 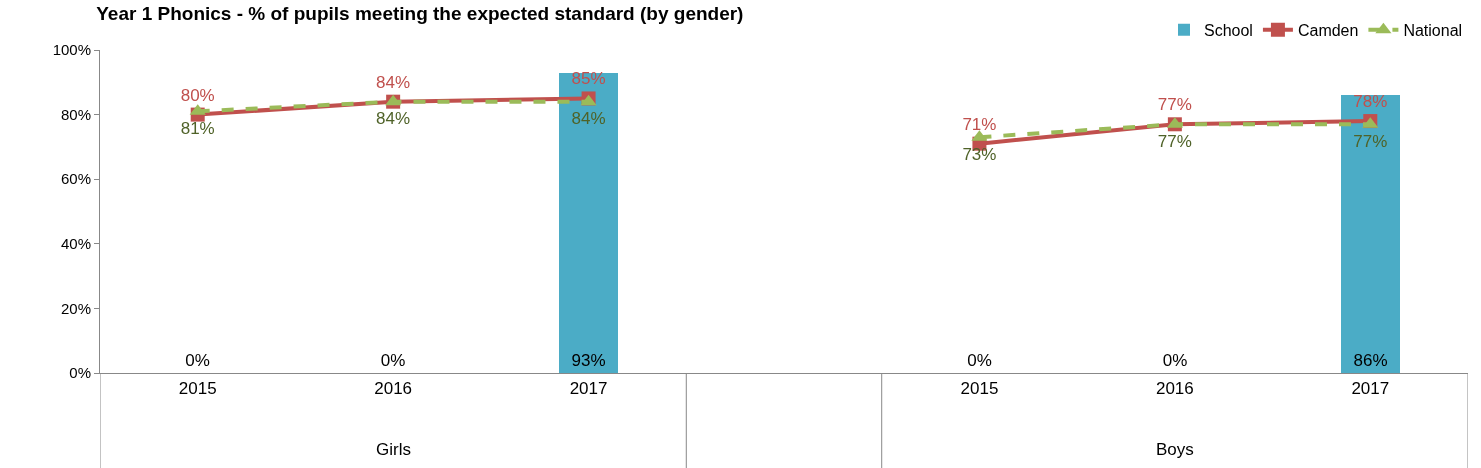 I want to click on data-label: 93%, so click(x=588, y=360).